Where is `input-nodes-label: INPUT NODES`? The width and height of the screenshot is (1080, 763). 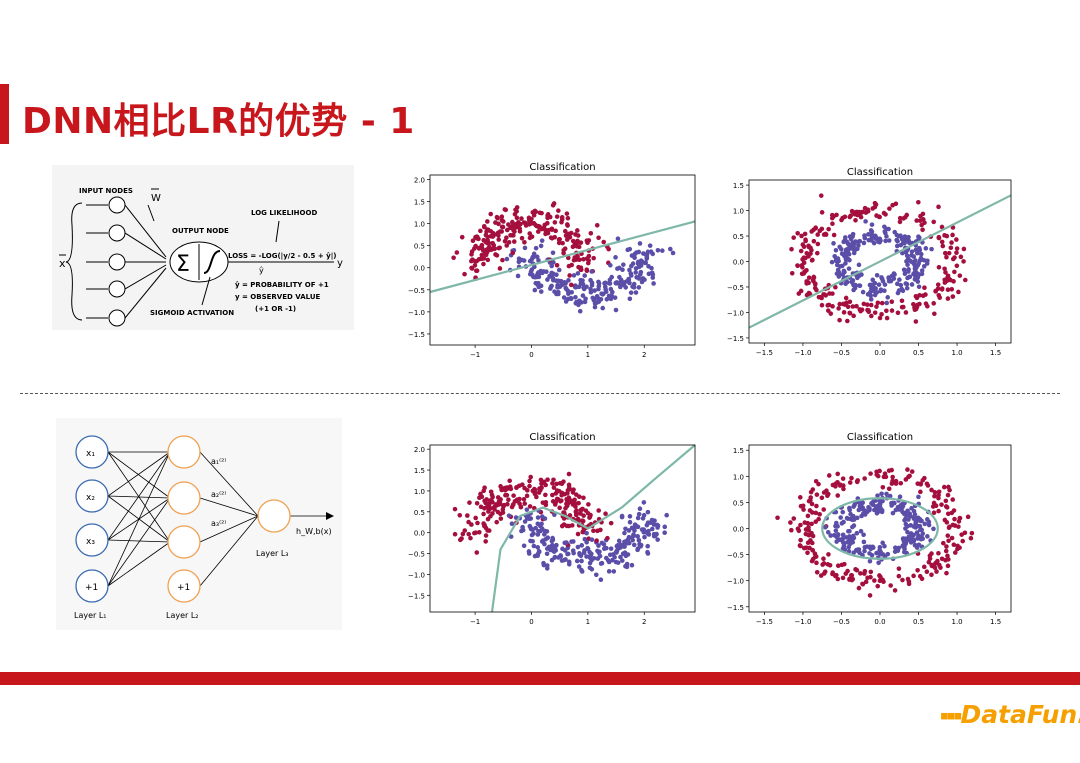 input-nodes-label: INPUT NODES is located at coordinates (106, 191).